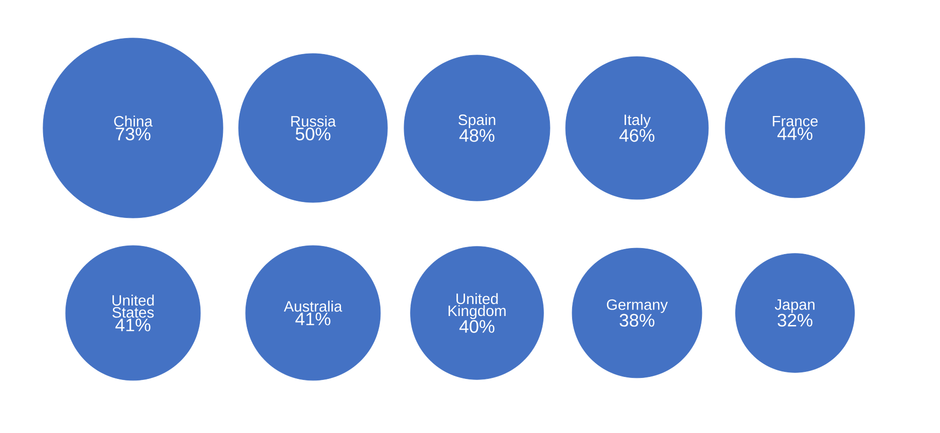 This screenshot has width=940, height=433. I want to click on category-label: United Kingdom, so click(477, 306).